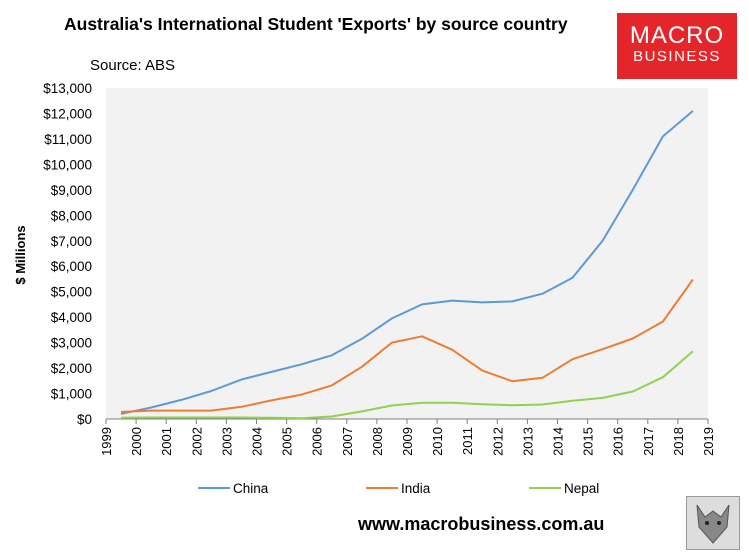 Image resolution: width=749 pixels, height=554 pixels. Describe the element at coordinates (317, 441) in the screenshot. I see `x-tick-label: 2006` at that location.